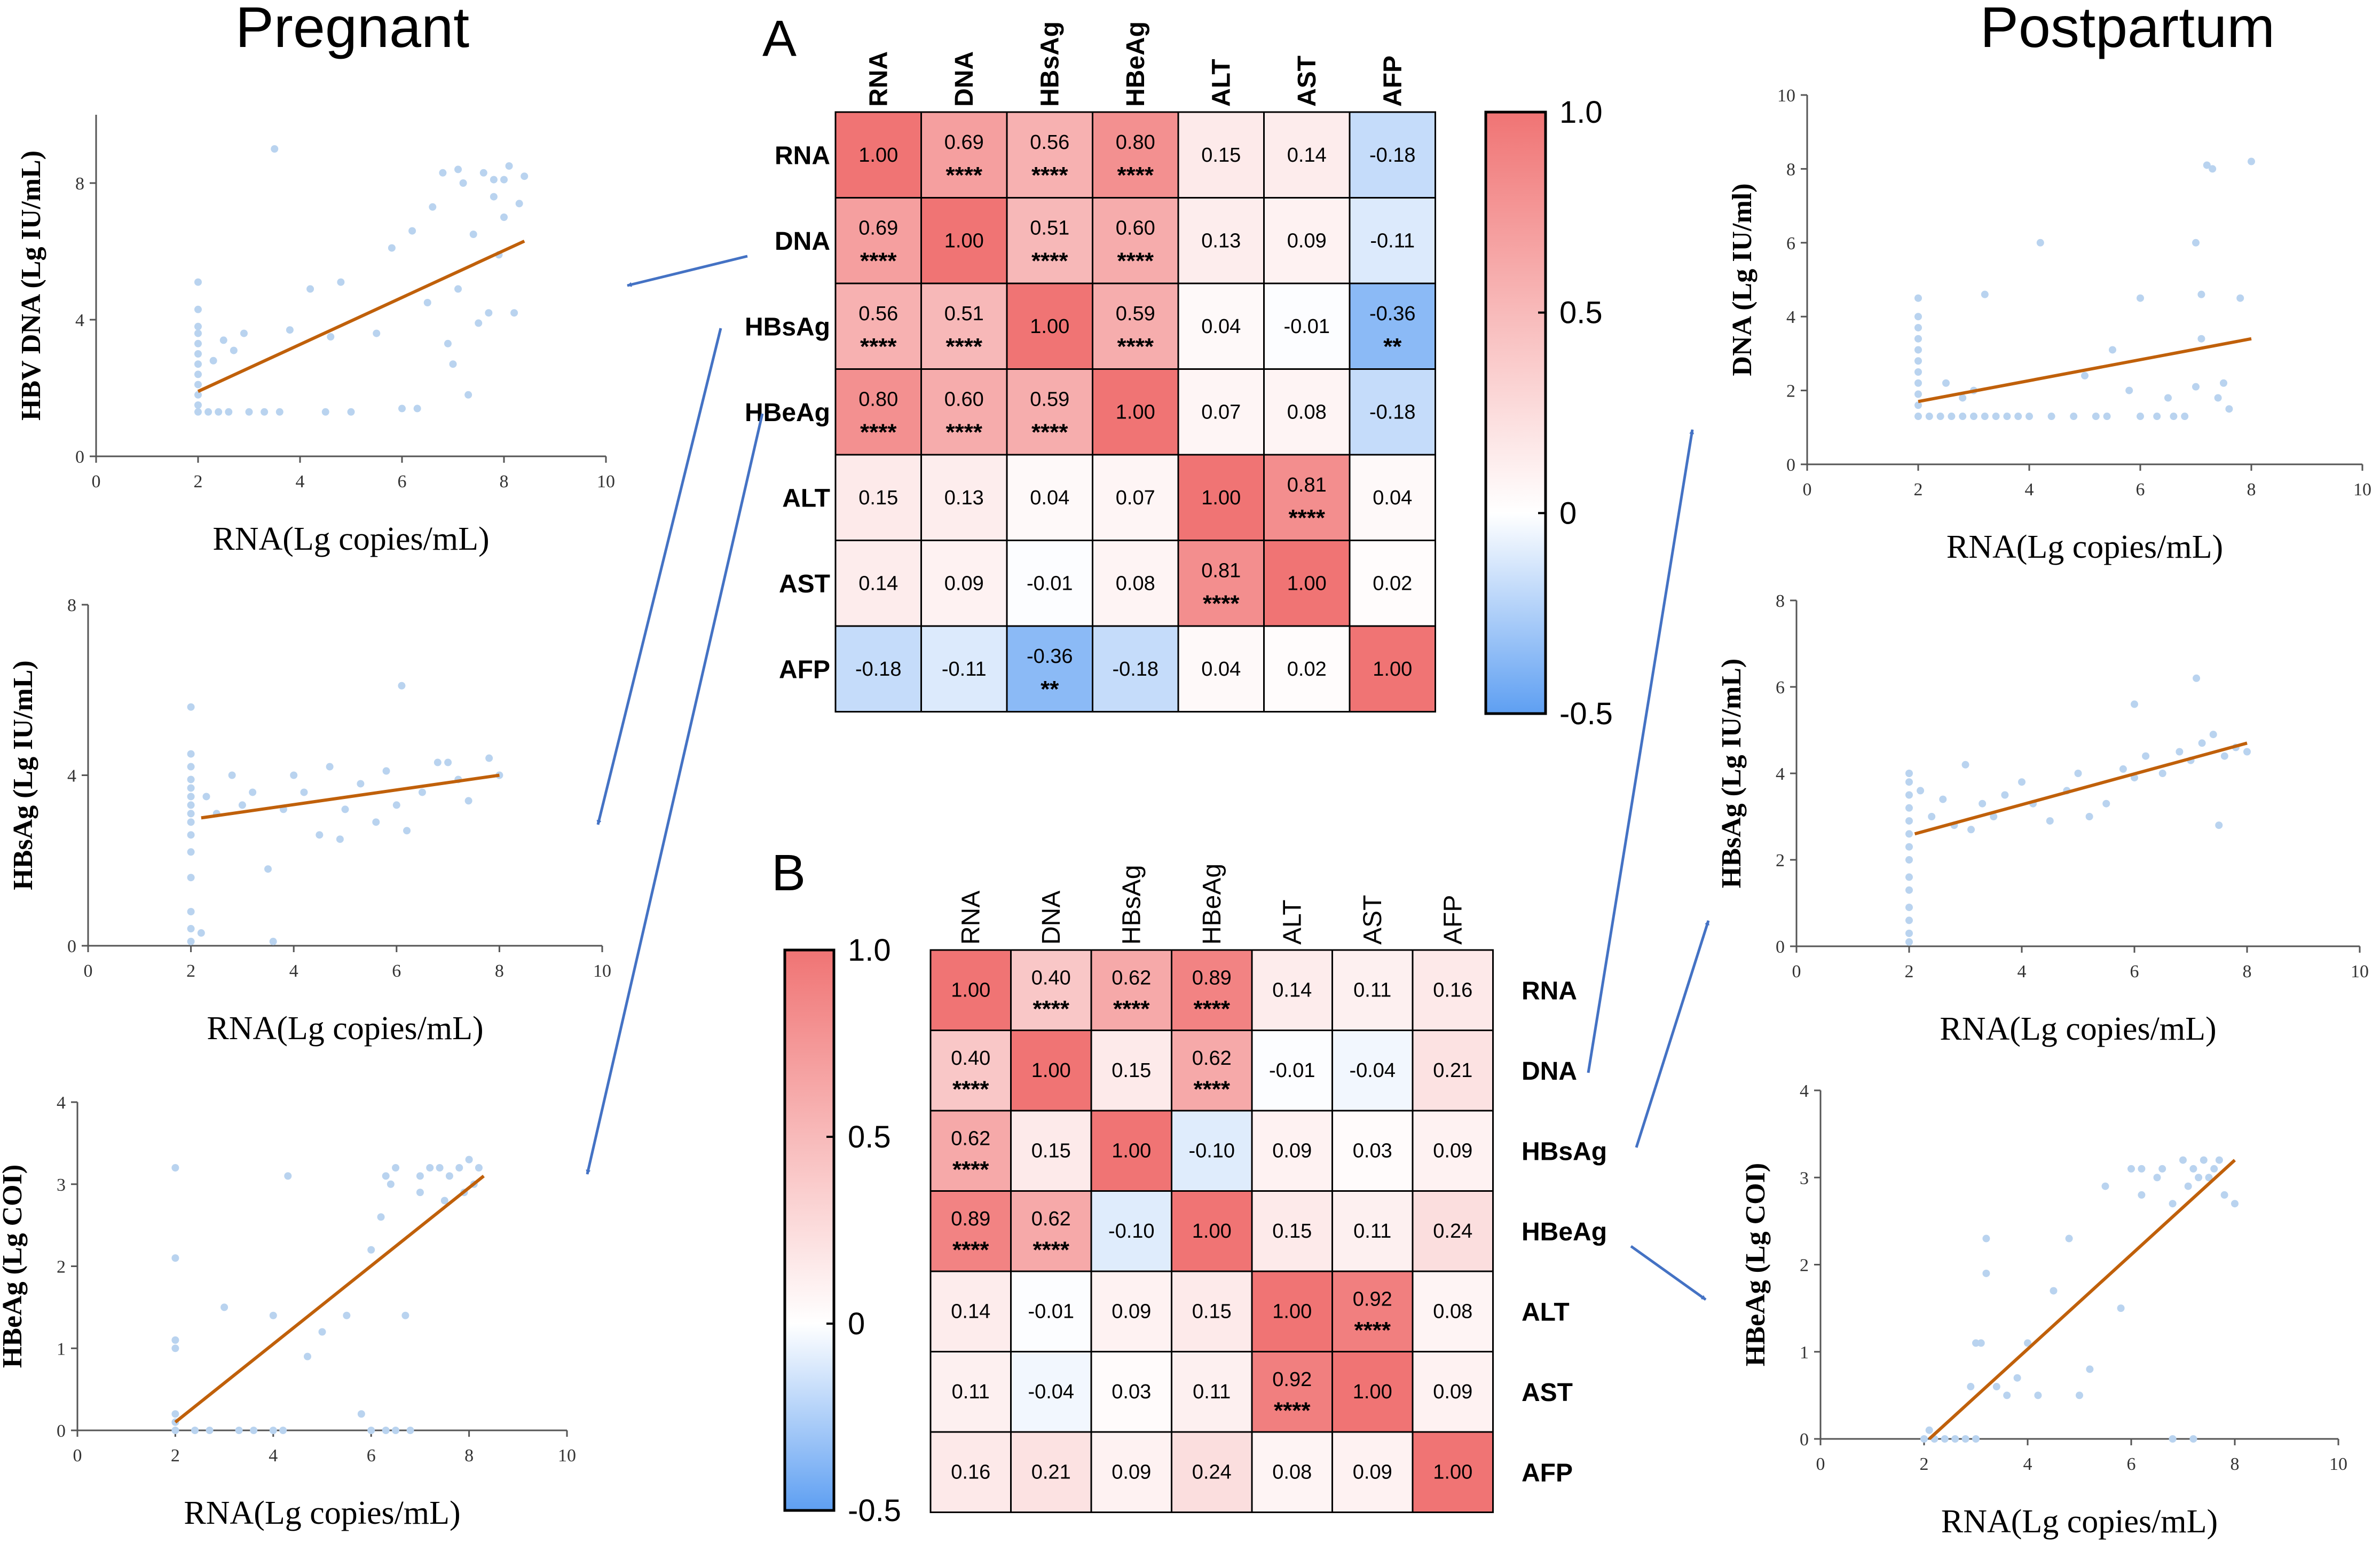 The image size is (2380, 1567). I want to click on heatmap-col-label: AST, so click(1307, 82).